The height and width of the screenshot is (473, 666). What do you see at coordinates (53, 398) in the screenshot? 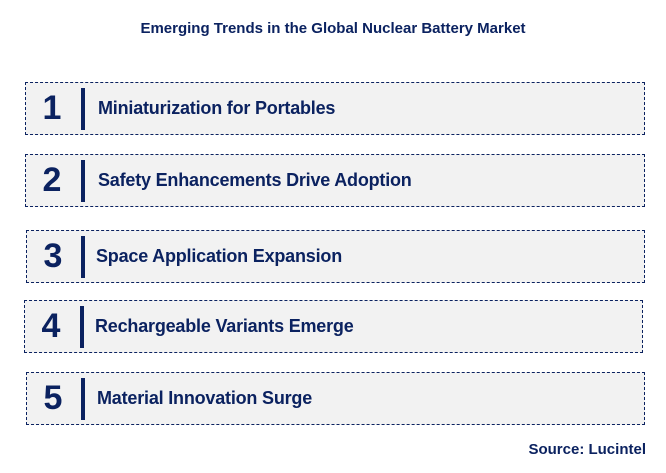
I see `trend-number: 5` at bounding box center [53, 398].